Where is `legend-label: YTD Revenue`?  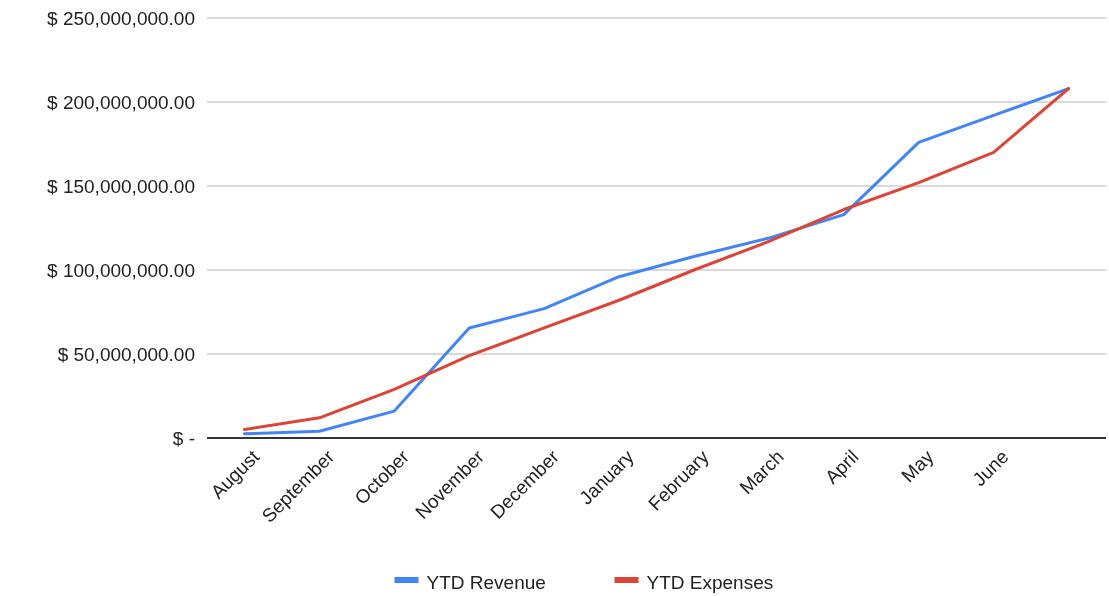
legend-label: YTD Revenue is located at coordinates (486, 582).